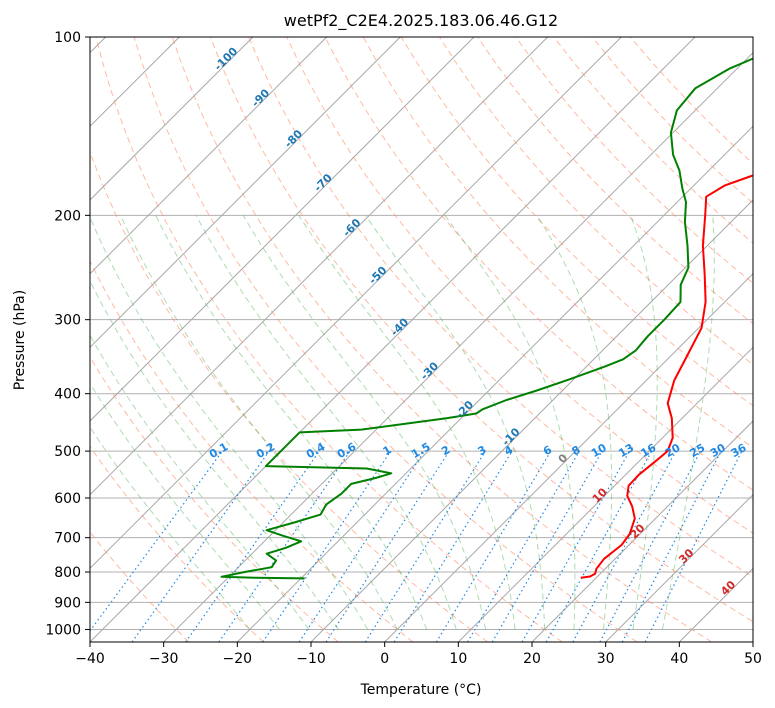 The height and width of the screenshot is (708, 775). Describe the element at coordinates (67, 38) in the screenshot. I see `y-tick-label: 100` at that location.